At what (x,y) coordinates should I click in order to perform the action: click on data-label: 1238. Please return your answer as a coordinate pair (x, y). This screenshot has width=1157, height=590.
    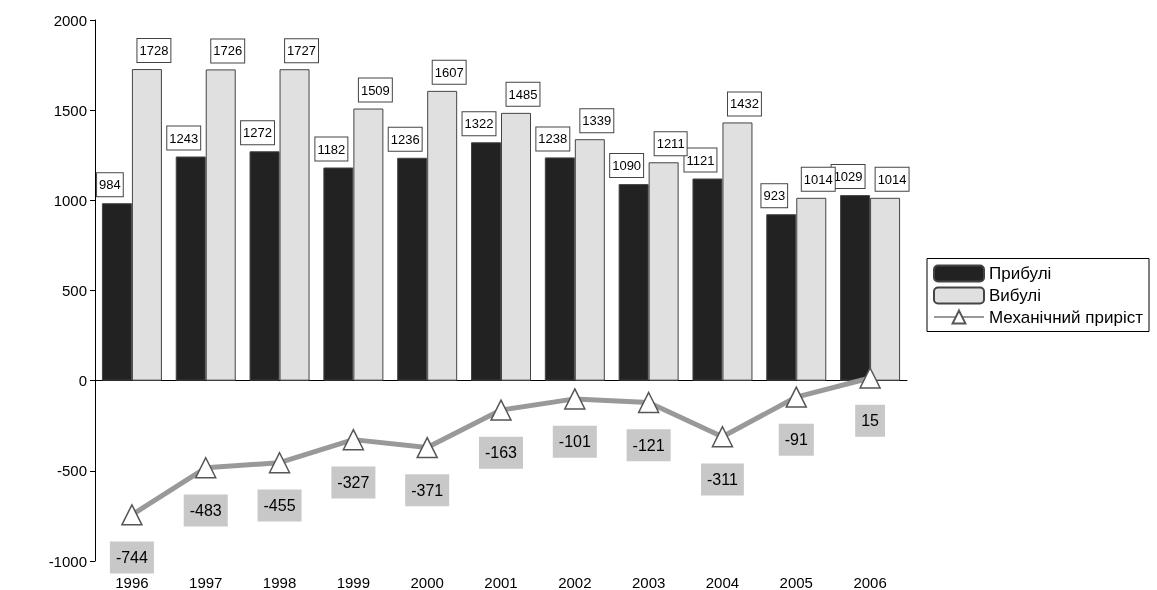
    Looking at the image, I should click on (553, 139).